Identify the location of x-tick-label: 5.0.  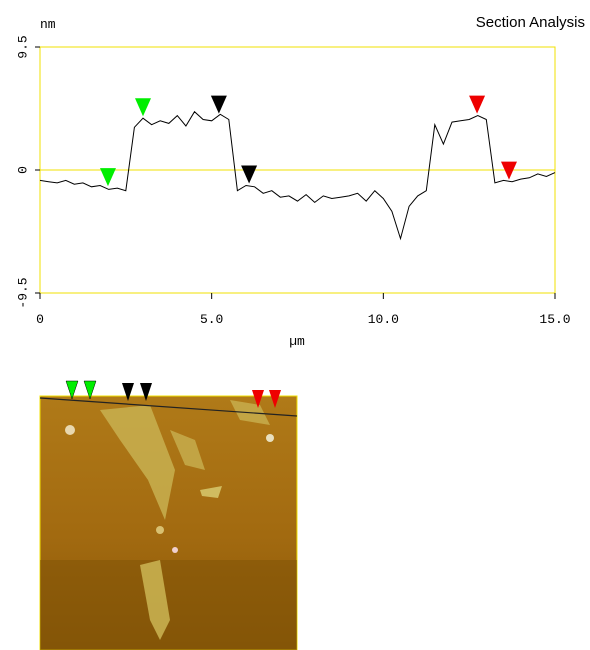
(211, 319).